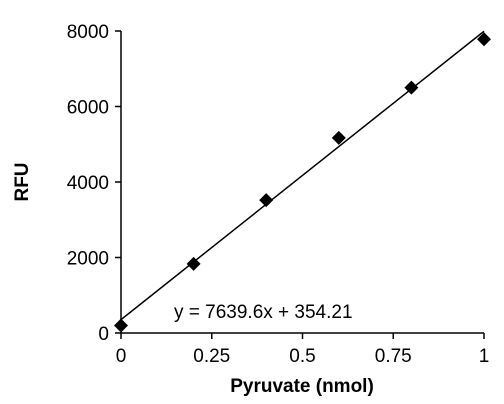 The width and height of the screenshot is (504, 404). Describe the element at coordinates (121, 356) in the screenshot. I see `x-tick-label: 0` at that location.